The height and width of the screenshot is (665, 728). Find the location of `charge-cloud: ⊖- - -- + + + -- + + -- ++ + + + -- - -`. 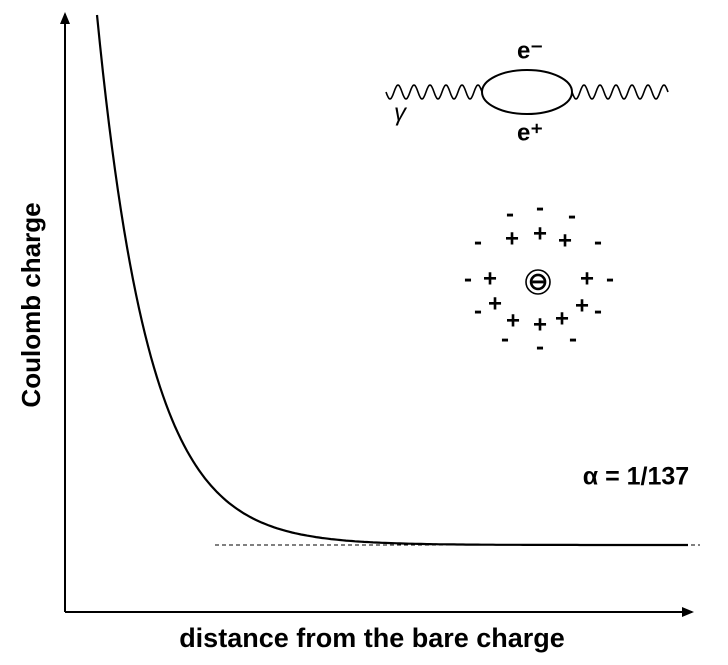

charge-cloud: ⊖- - -- + + + -- + + -- ++ + + + -- - - is located at coordinates (539, 277).